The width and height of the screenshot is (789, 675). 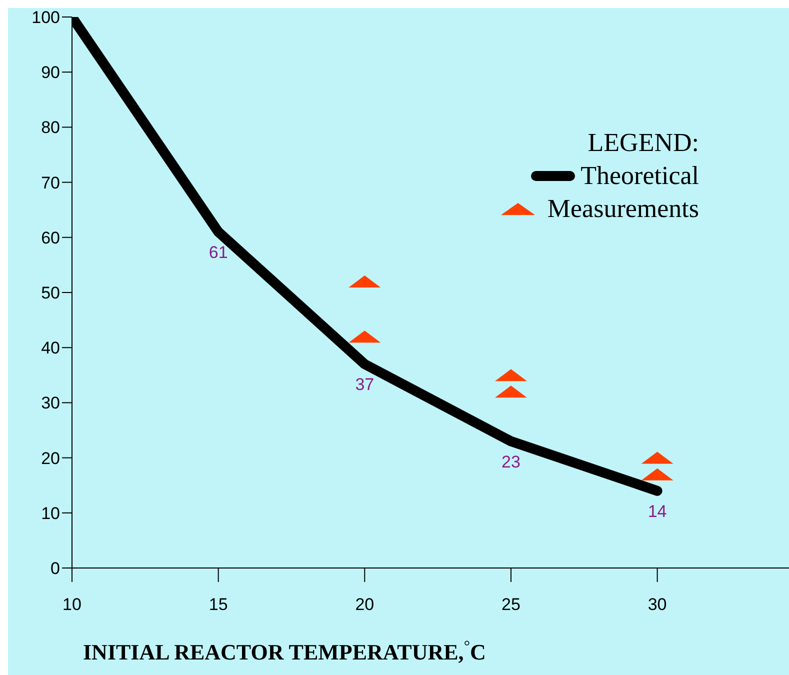 What do you see at coordinates (642, 143) in the screenshot?
I see `legend-title: LEGEND:` at bounding box center [642, 143].